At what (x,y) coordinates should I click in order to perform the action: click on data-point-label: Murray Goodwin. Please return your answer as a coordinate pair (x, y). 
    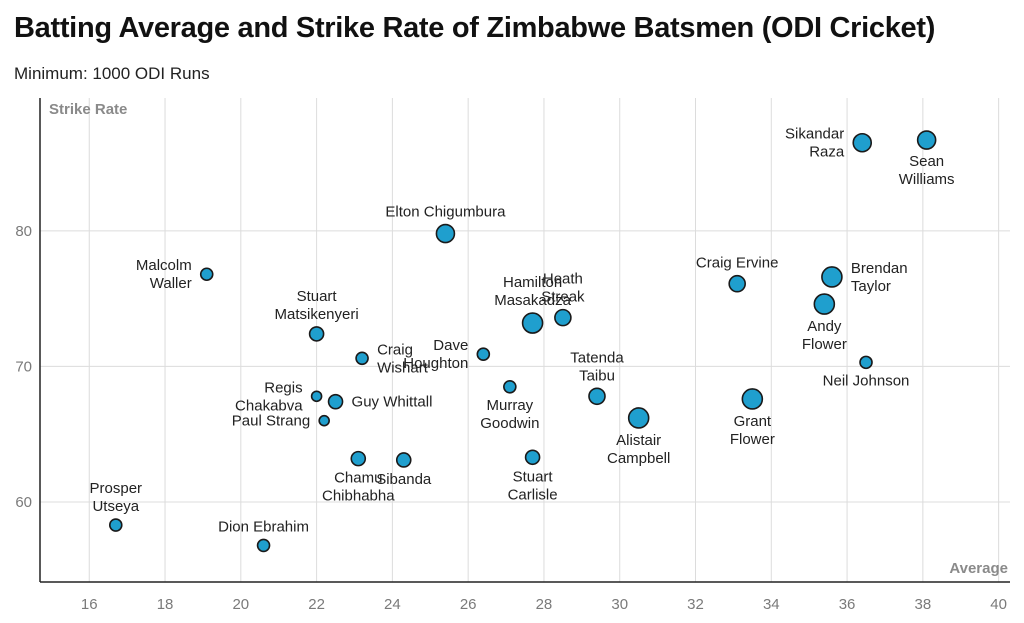
    Looking at the image, I should click on (509, 414).